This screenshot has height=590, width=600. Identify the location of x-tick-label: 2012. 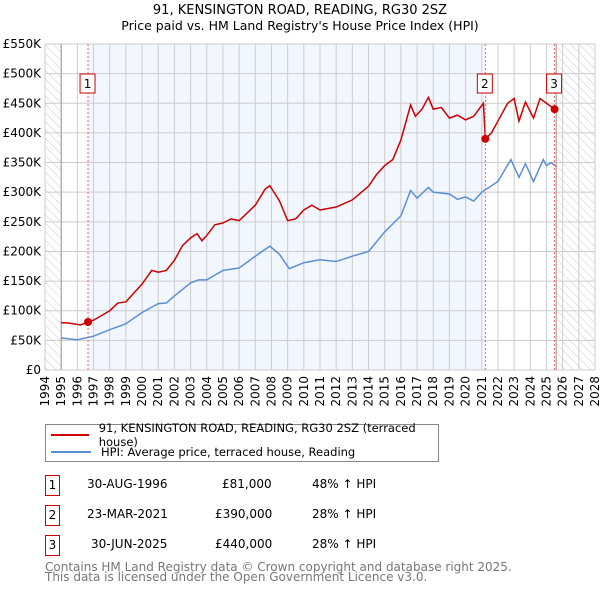
(336, 391).